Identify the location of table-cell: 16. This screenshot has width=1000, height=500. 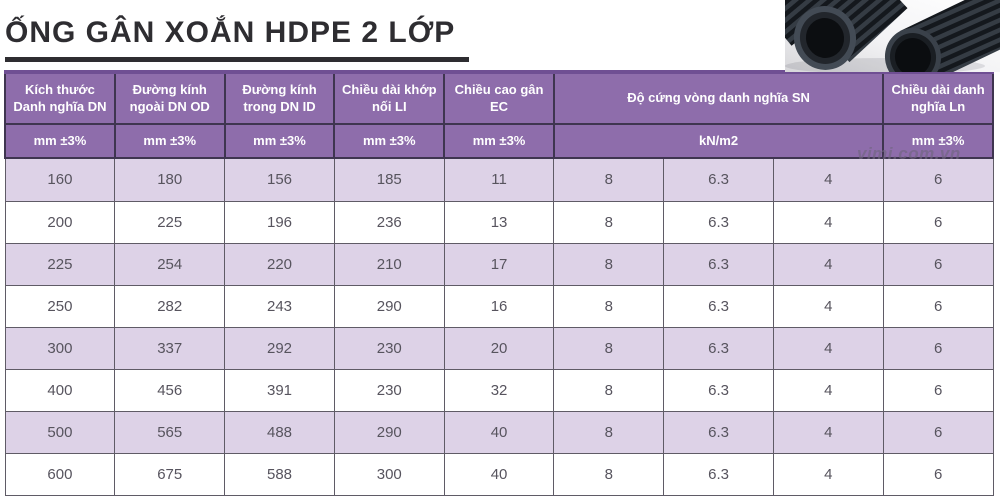
(499, 306).